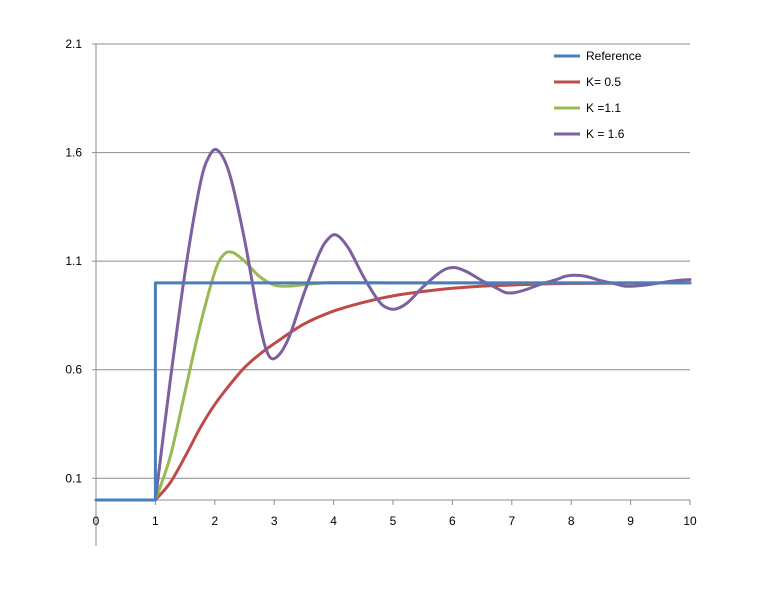  Describe the element at coordinates (73, 478) in the screenshot. I see `y-tick-label: 0.1` at that location.